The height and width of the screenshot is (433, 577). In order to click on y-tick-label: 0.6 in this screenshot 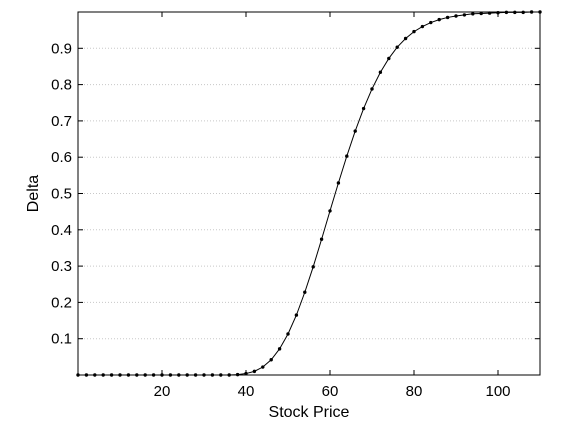, I will do `click(61, 157)`.